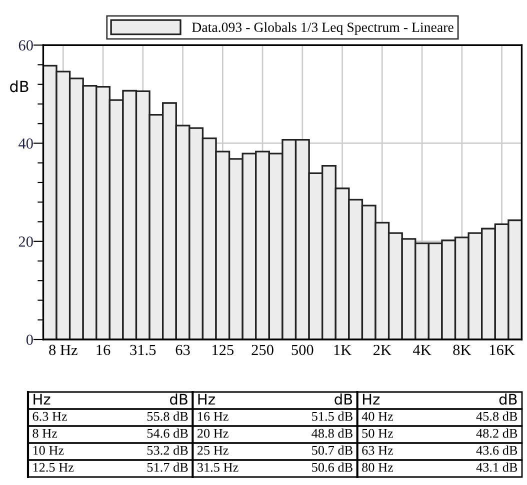  What do you see at coordinates (167, 467) in the screenshot?
I see `text: 51.7 dB` at bounding box center [167, 467].